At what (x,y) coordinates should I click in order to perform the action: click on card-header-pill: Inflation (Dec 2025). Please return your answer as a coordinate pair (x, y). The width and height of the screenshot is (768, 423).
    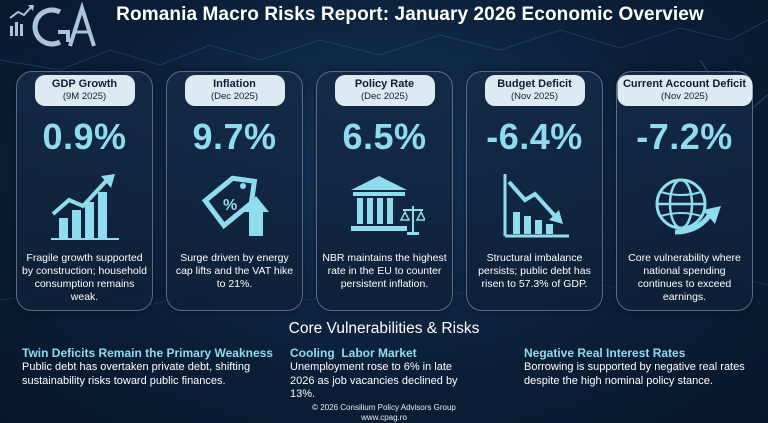
    Looking at the image, I should click on (234, 90).